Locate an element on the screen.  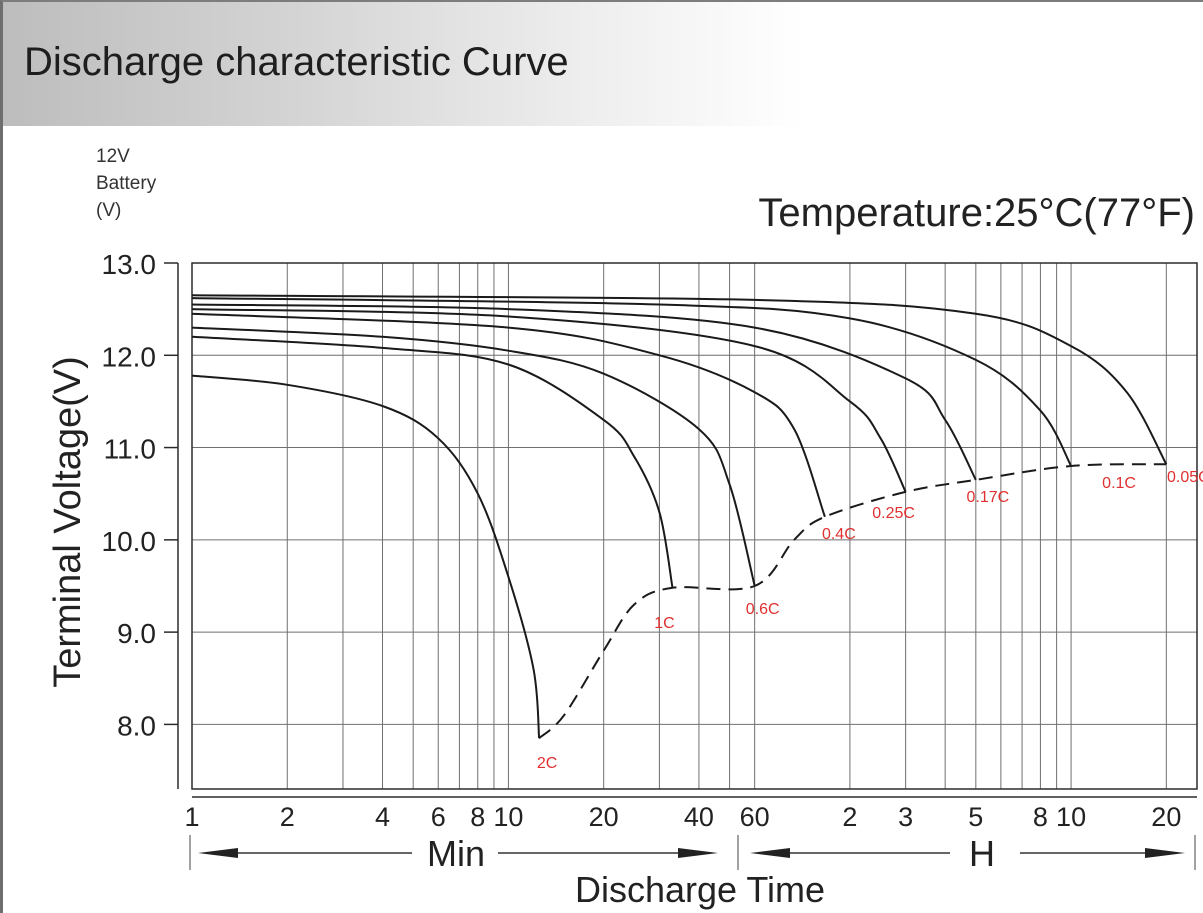
series-label: 0.1C is located at coordinates (1119, 483).